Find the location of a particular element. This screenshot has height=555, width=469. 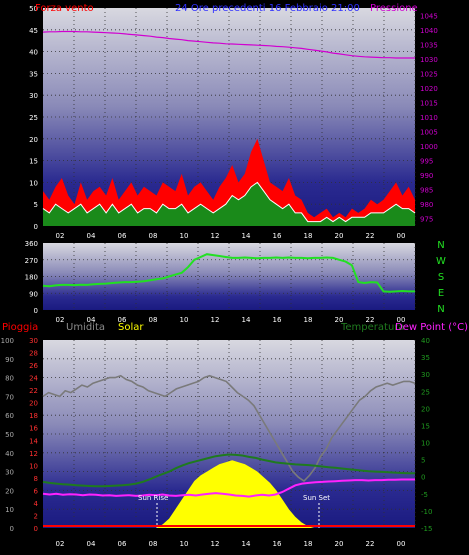

rain-tick-label: 8 is located at coordinates (36, 479).